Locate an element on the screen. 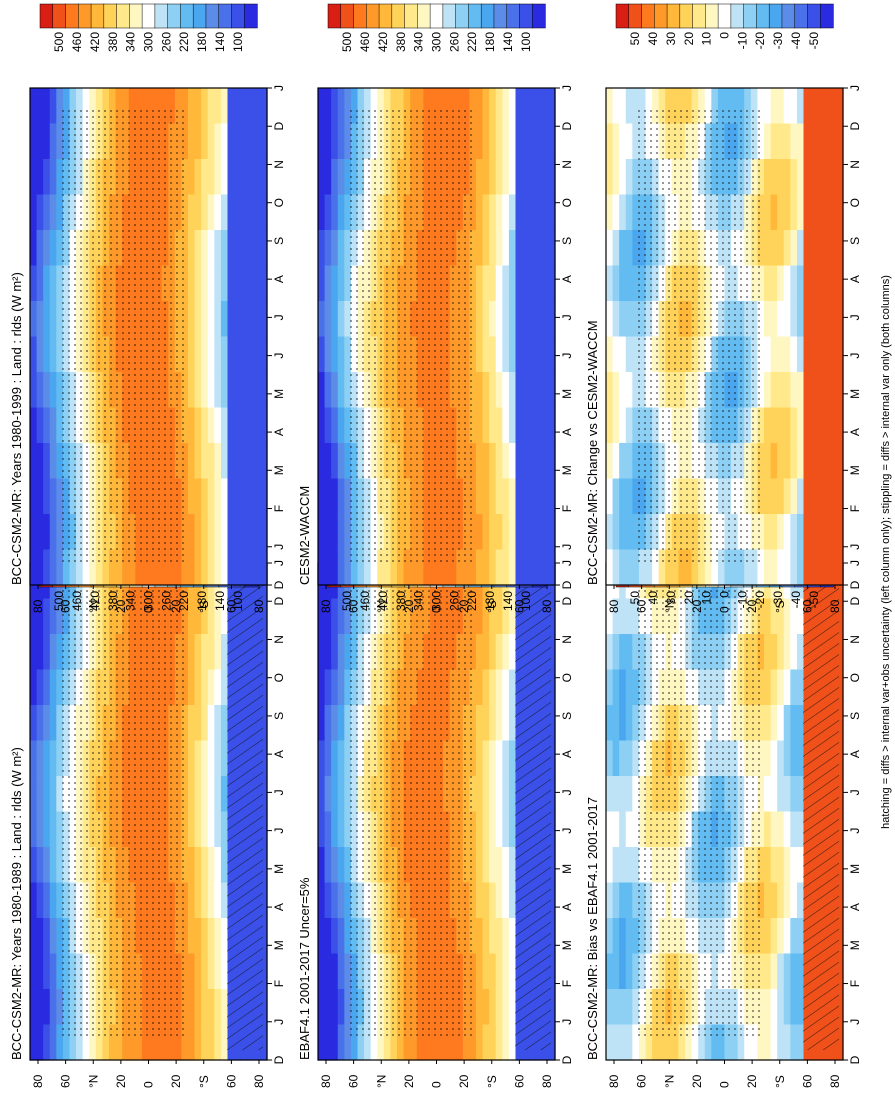 This screenshot has width=895, height=1102. colorbar-label: 380 is located at coordinates (113, 601).